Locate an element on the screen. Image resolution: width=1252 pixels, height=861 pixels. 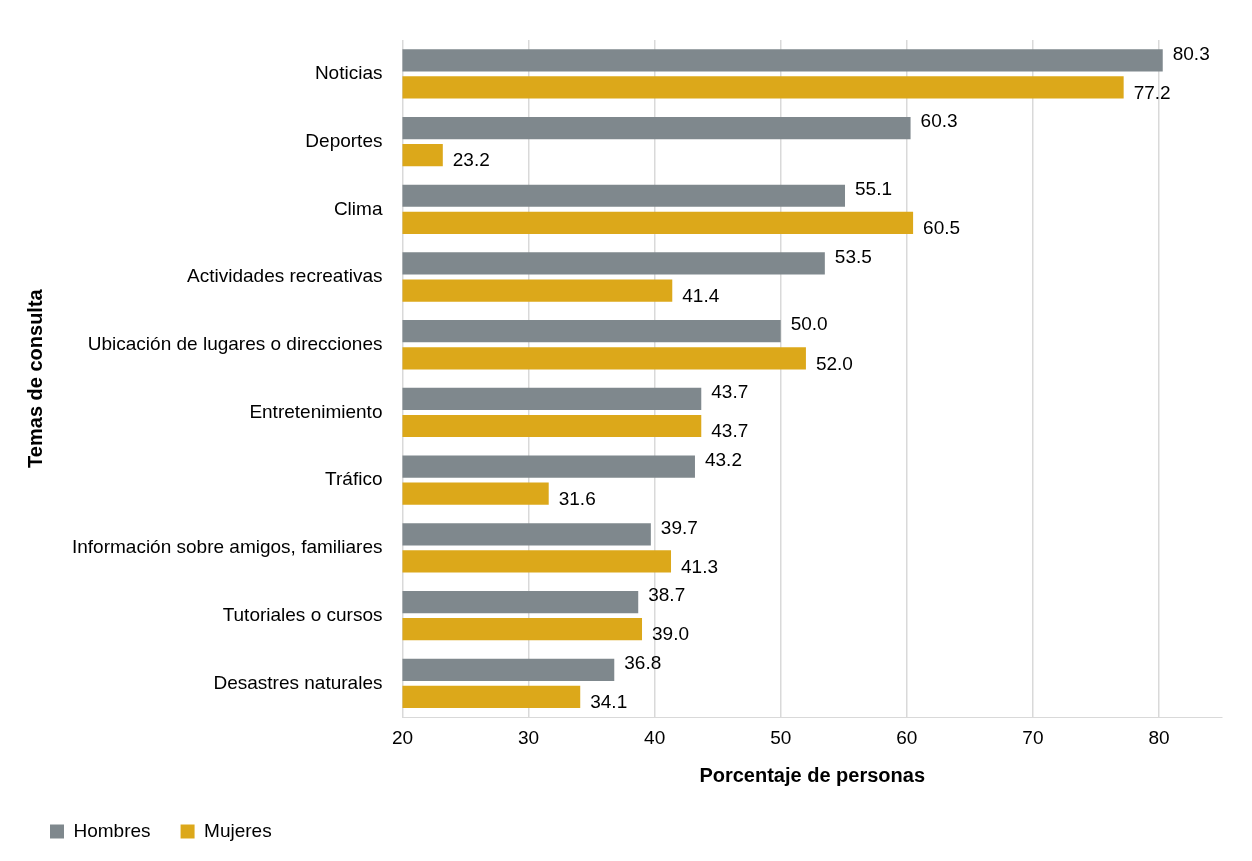
data-label: 60.5 is located at coordinates (942, 228).